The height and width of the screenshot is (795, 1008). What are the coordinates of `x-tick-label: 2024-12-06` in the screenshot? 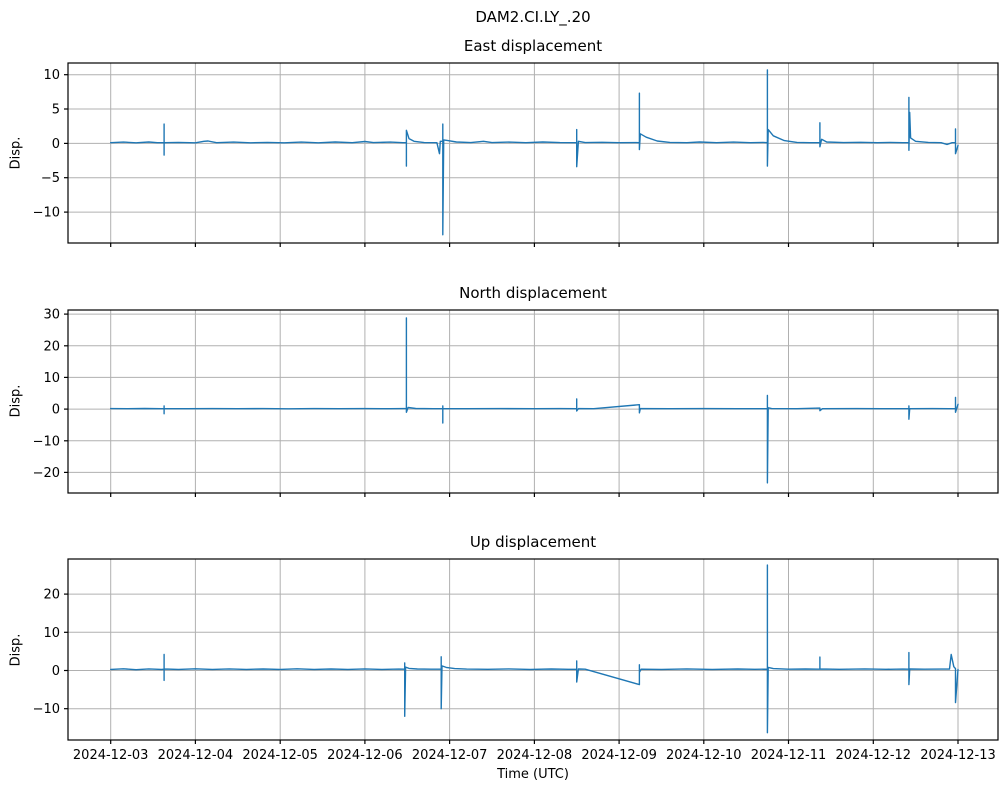 It's located at (365, 755).